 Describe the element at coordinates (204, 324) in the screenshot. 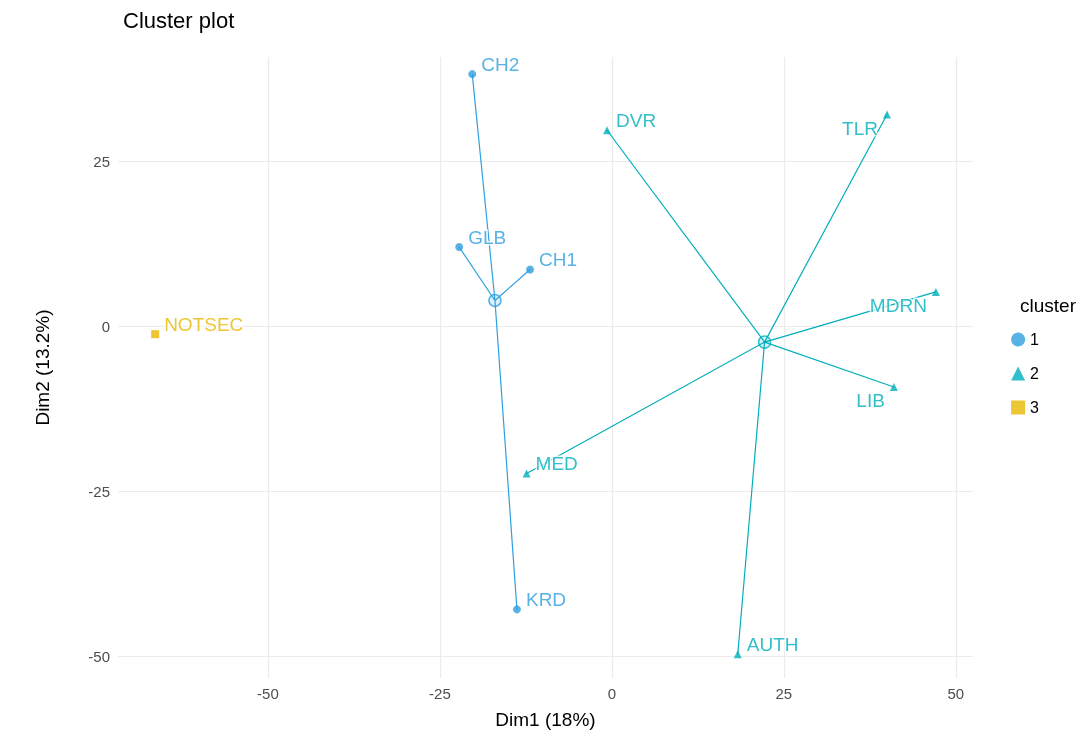

I see `data-label: NOTSEC` at that location.